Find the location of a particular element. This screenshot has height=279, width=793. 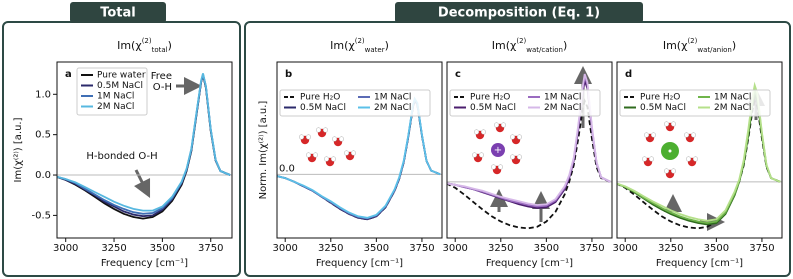

y-tick-label: -0.5 is located at coordinates (41, 215).